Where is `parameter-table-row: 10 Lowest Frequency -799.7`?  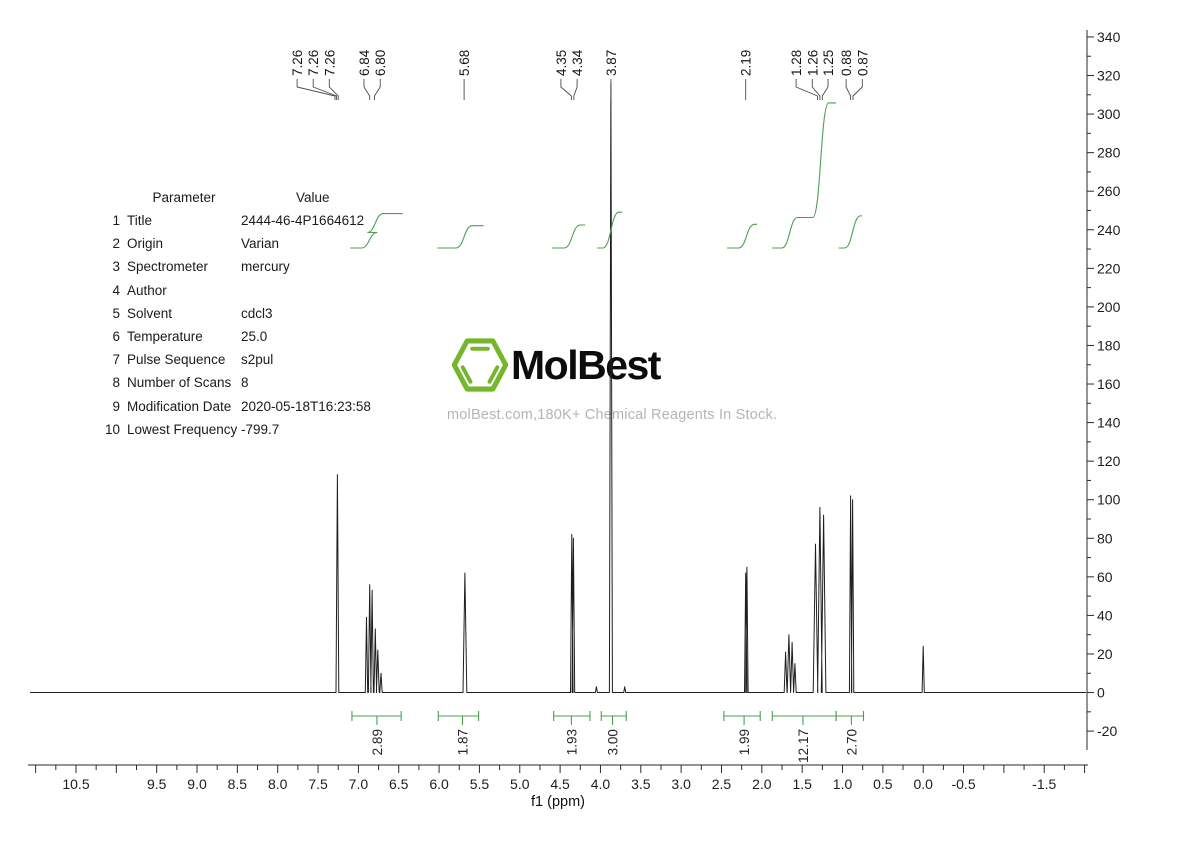 parameter-table-row: 10 Lowest Frequency -799.7 is located at coordinates (235, 429).